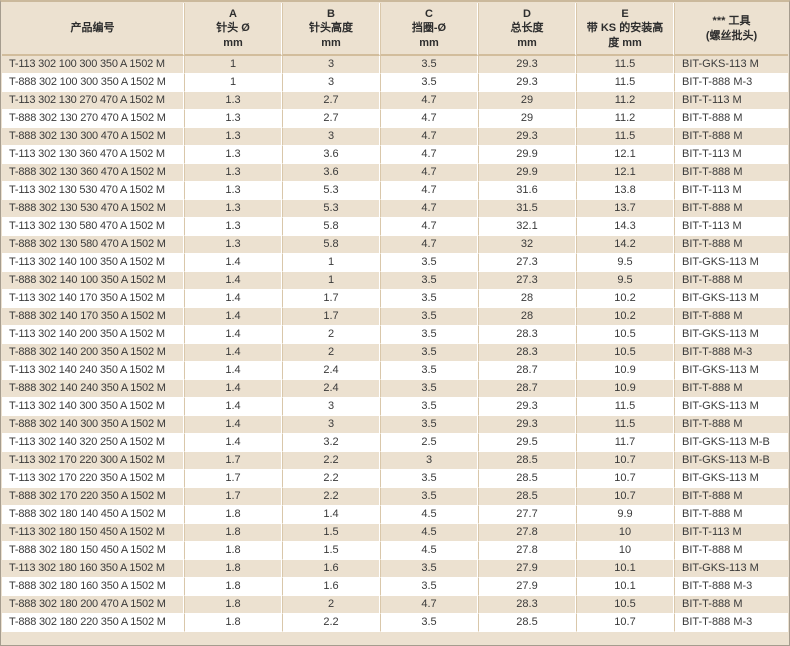  Describe the element at coordinates (331, 533) in the screenshot. I see `table-cell: 1.5` at that location.